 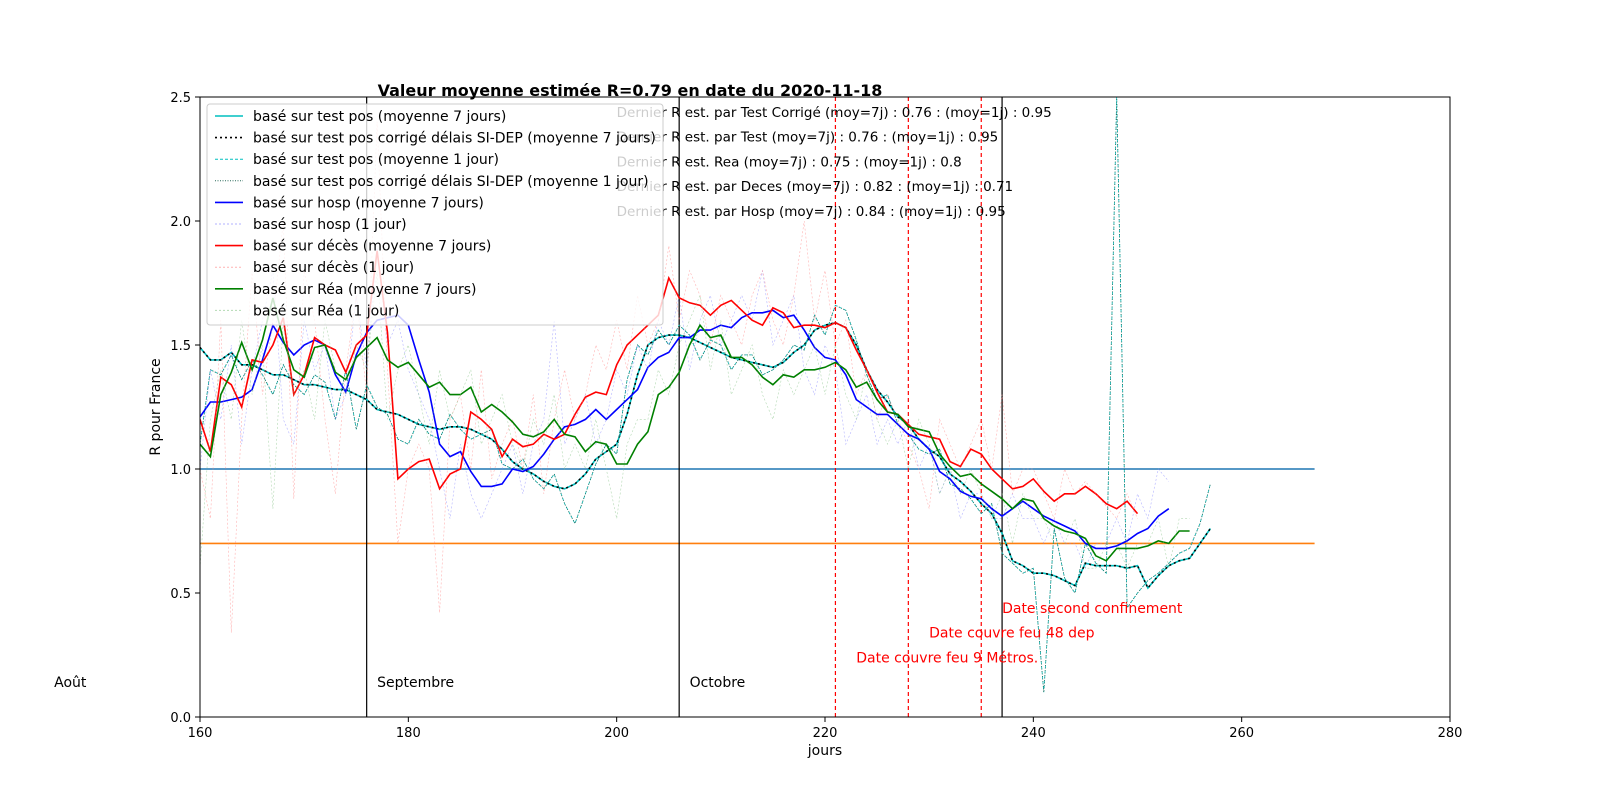 What do you see at coordinates (408, 733) in the screenshot?
I see `x-tick-label: 180` at bounding box center [408, 733].